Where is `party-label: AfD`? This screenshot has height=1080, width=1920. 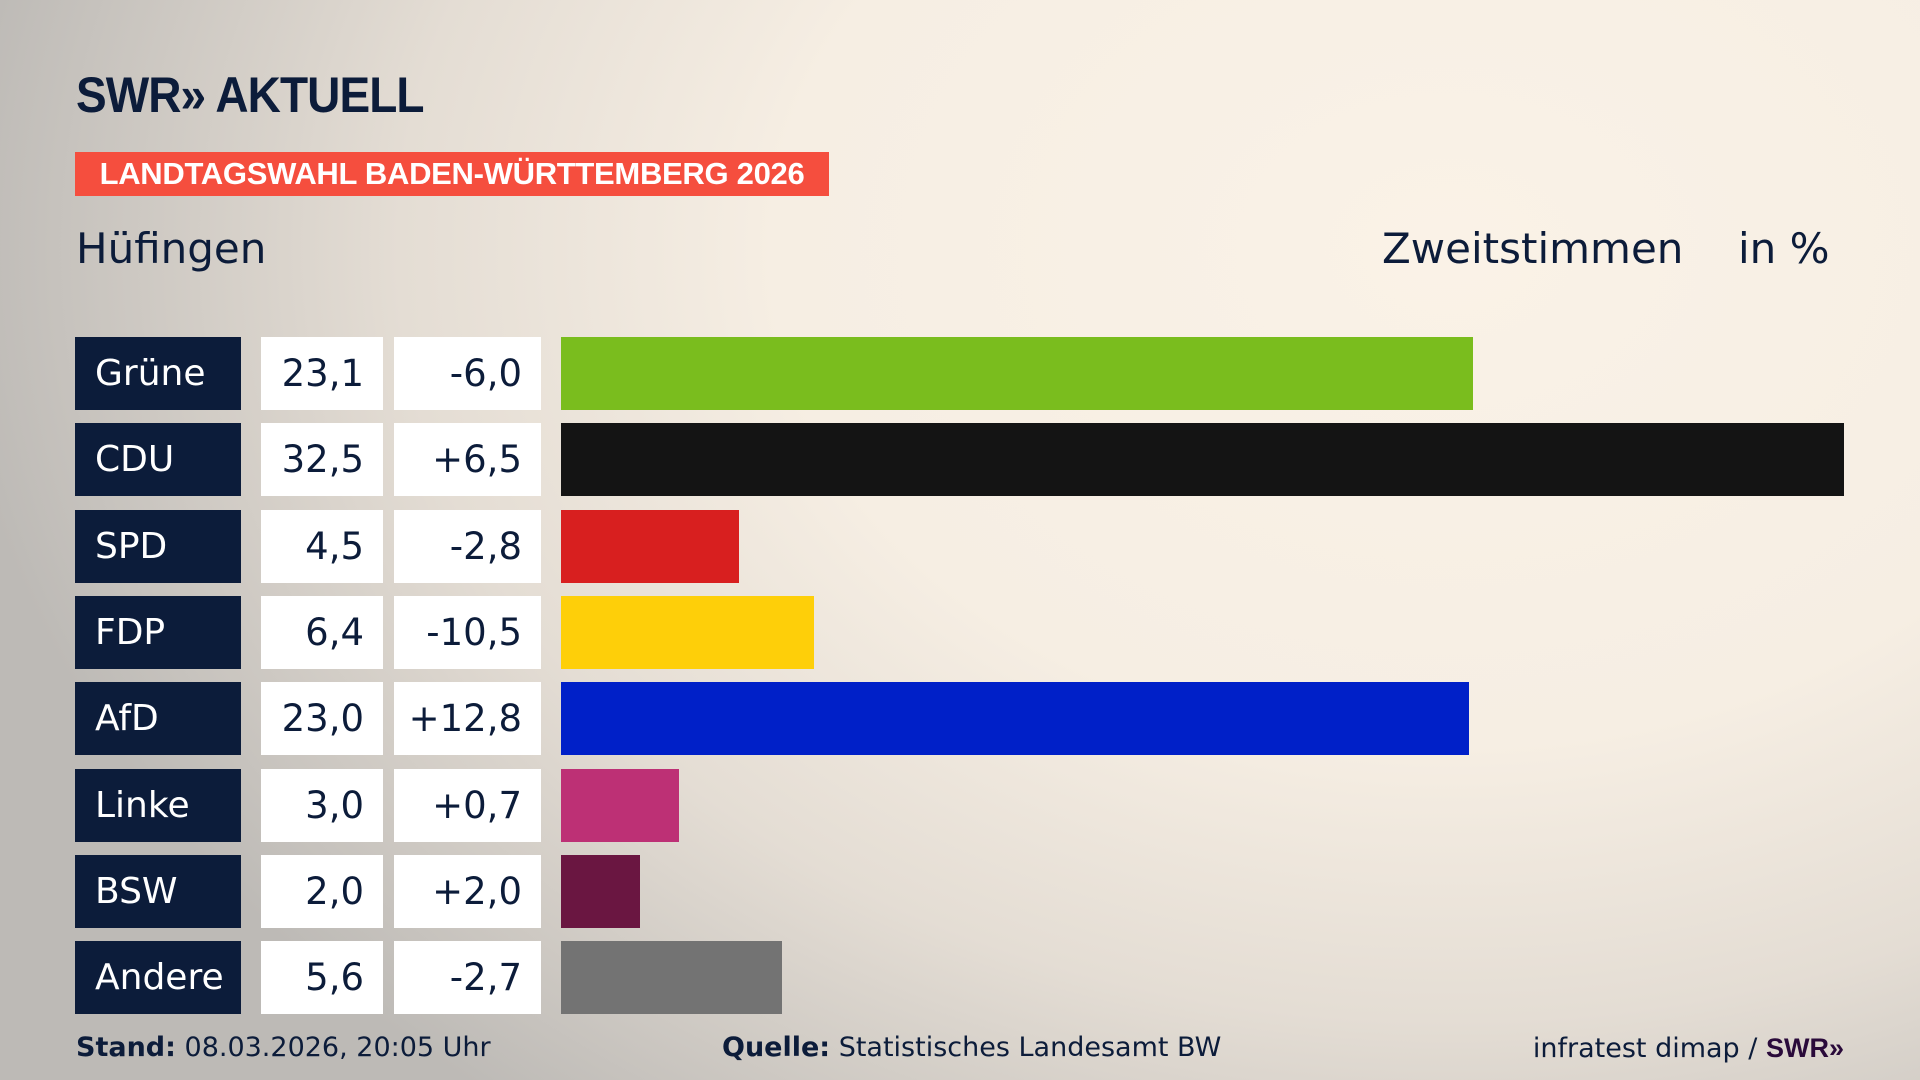 party-label: AfD is located at coordinates (158, 719).